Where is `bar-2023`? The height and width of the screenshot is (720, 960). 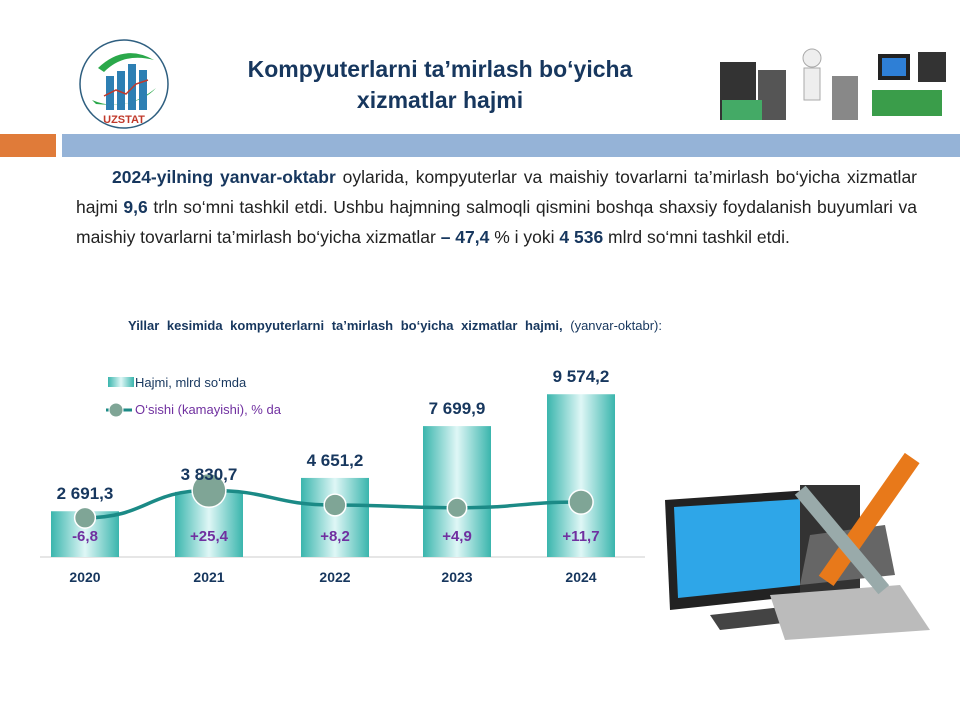
bar-2023 is located at coordinates (457, 491).